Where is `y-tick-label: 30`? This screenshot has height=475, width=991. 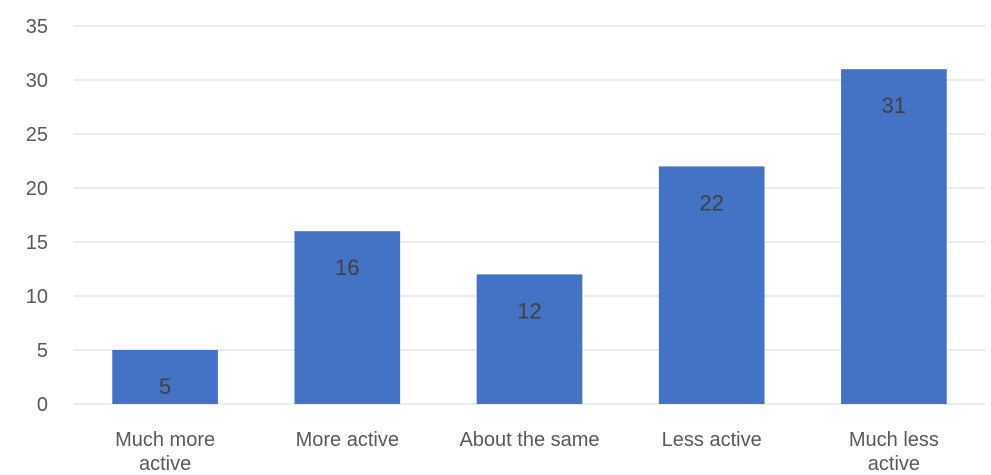
y-tick-label: 30 is located at coordinates (37, 81).